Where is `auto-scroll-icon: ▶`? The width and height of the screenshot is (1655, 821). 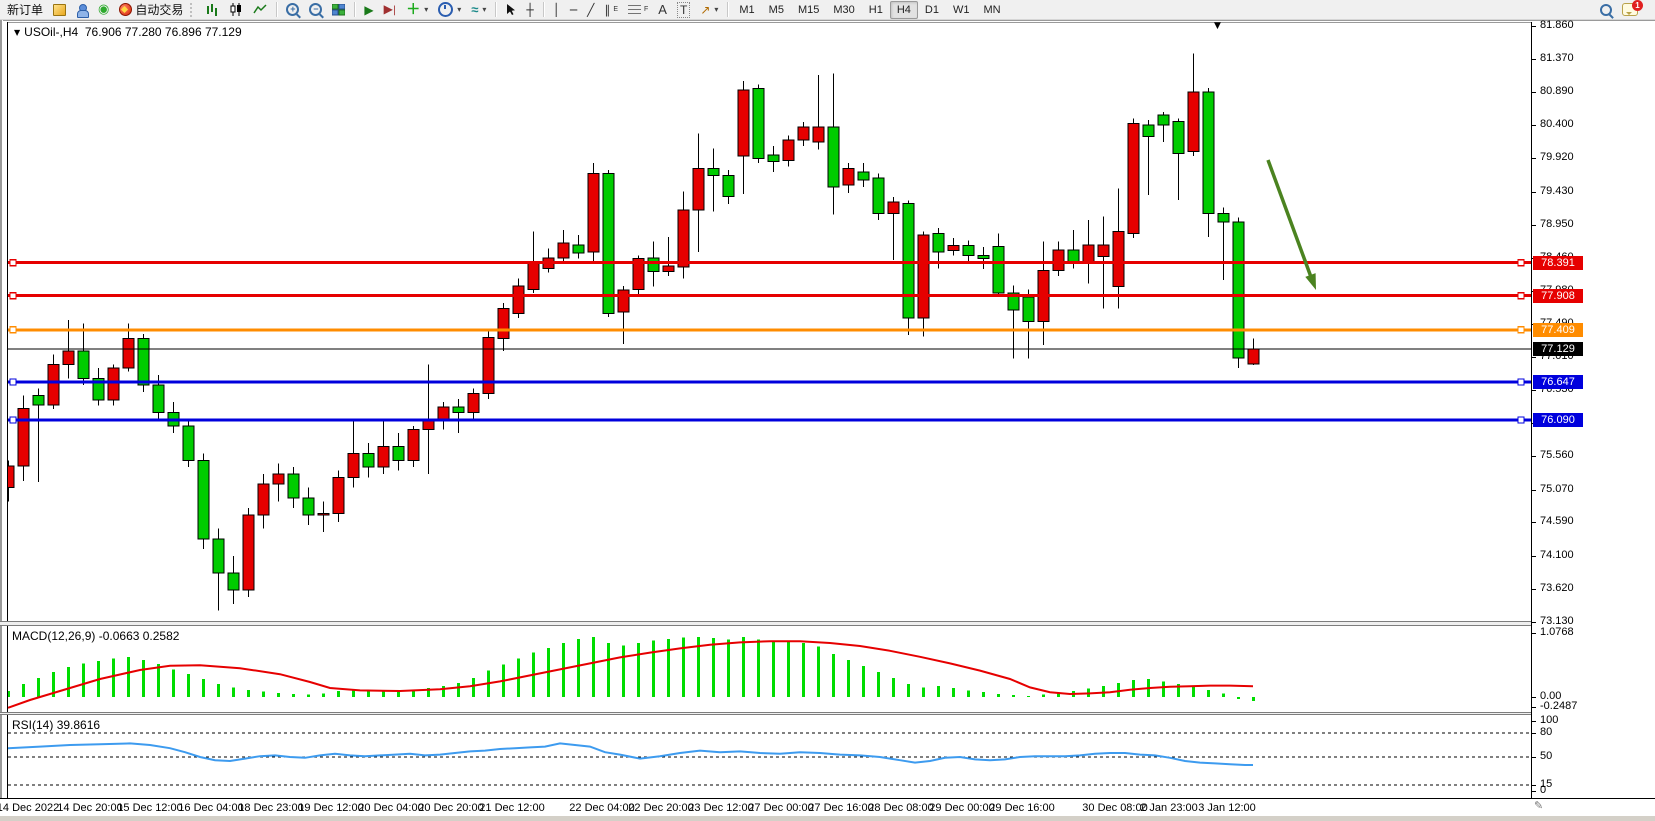 auto-scroll-icon: ▶ is located at coordinates (369, 9).